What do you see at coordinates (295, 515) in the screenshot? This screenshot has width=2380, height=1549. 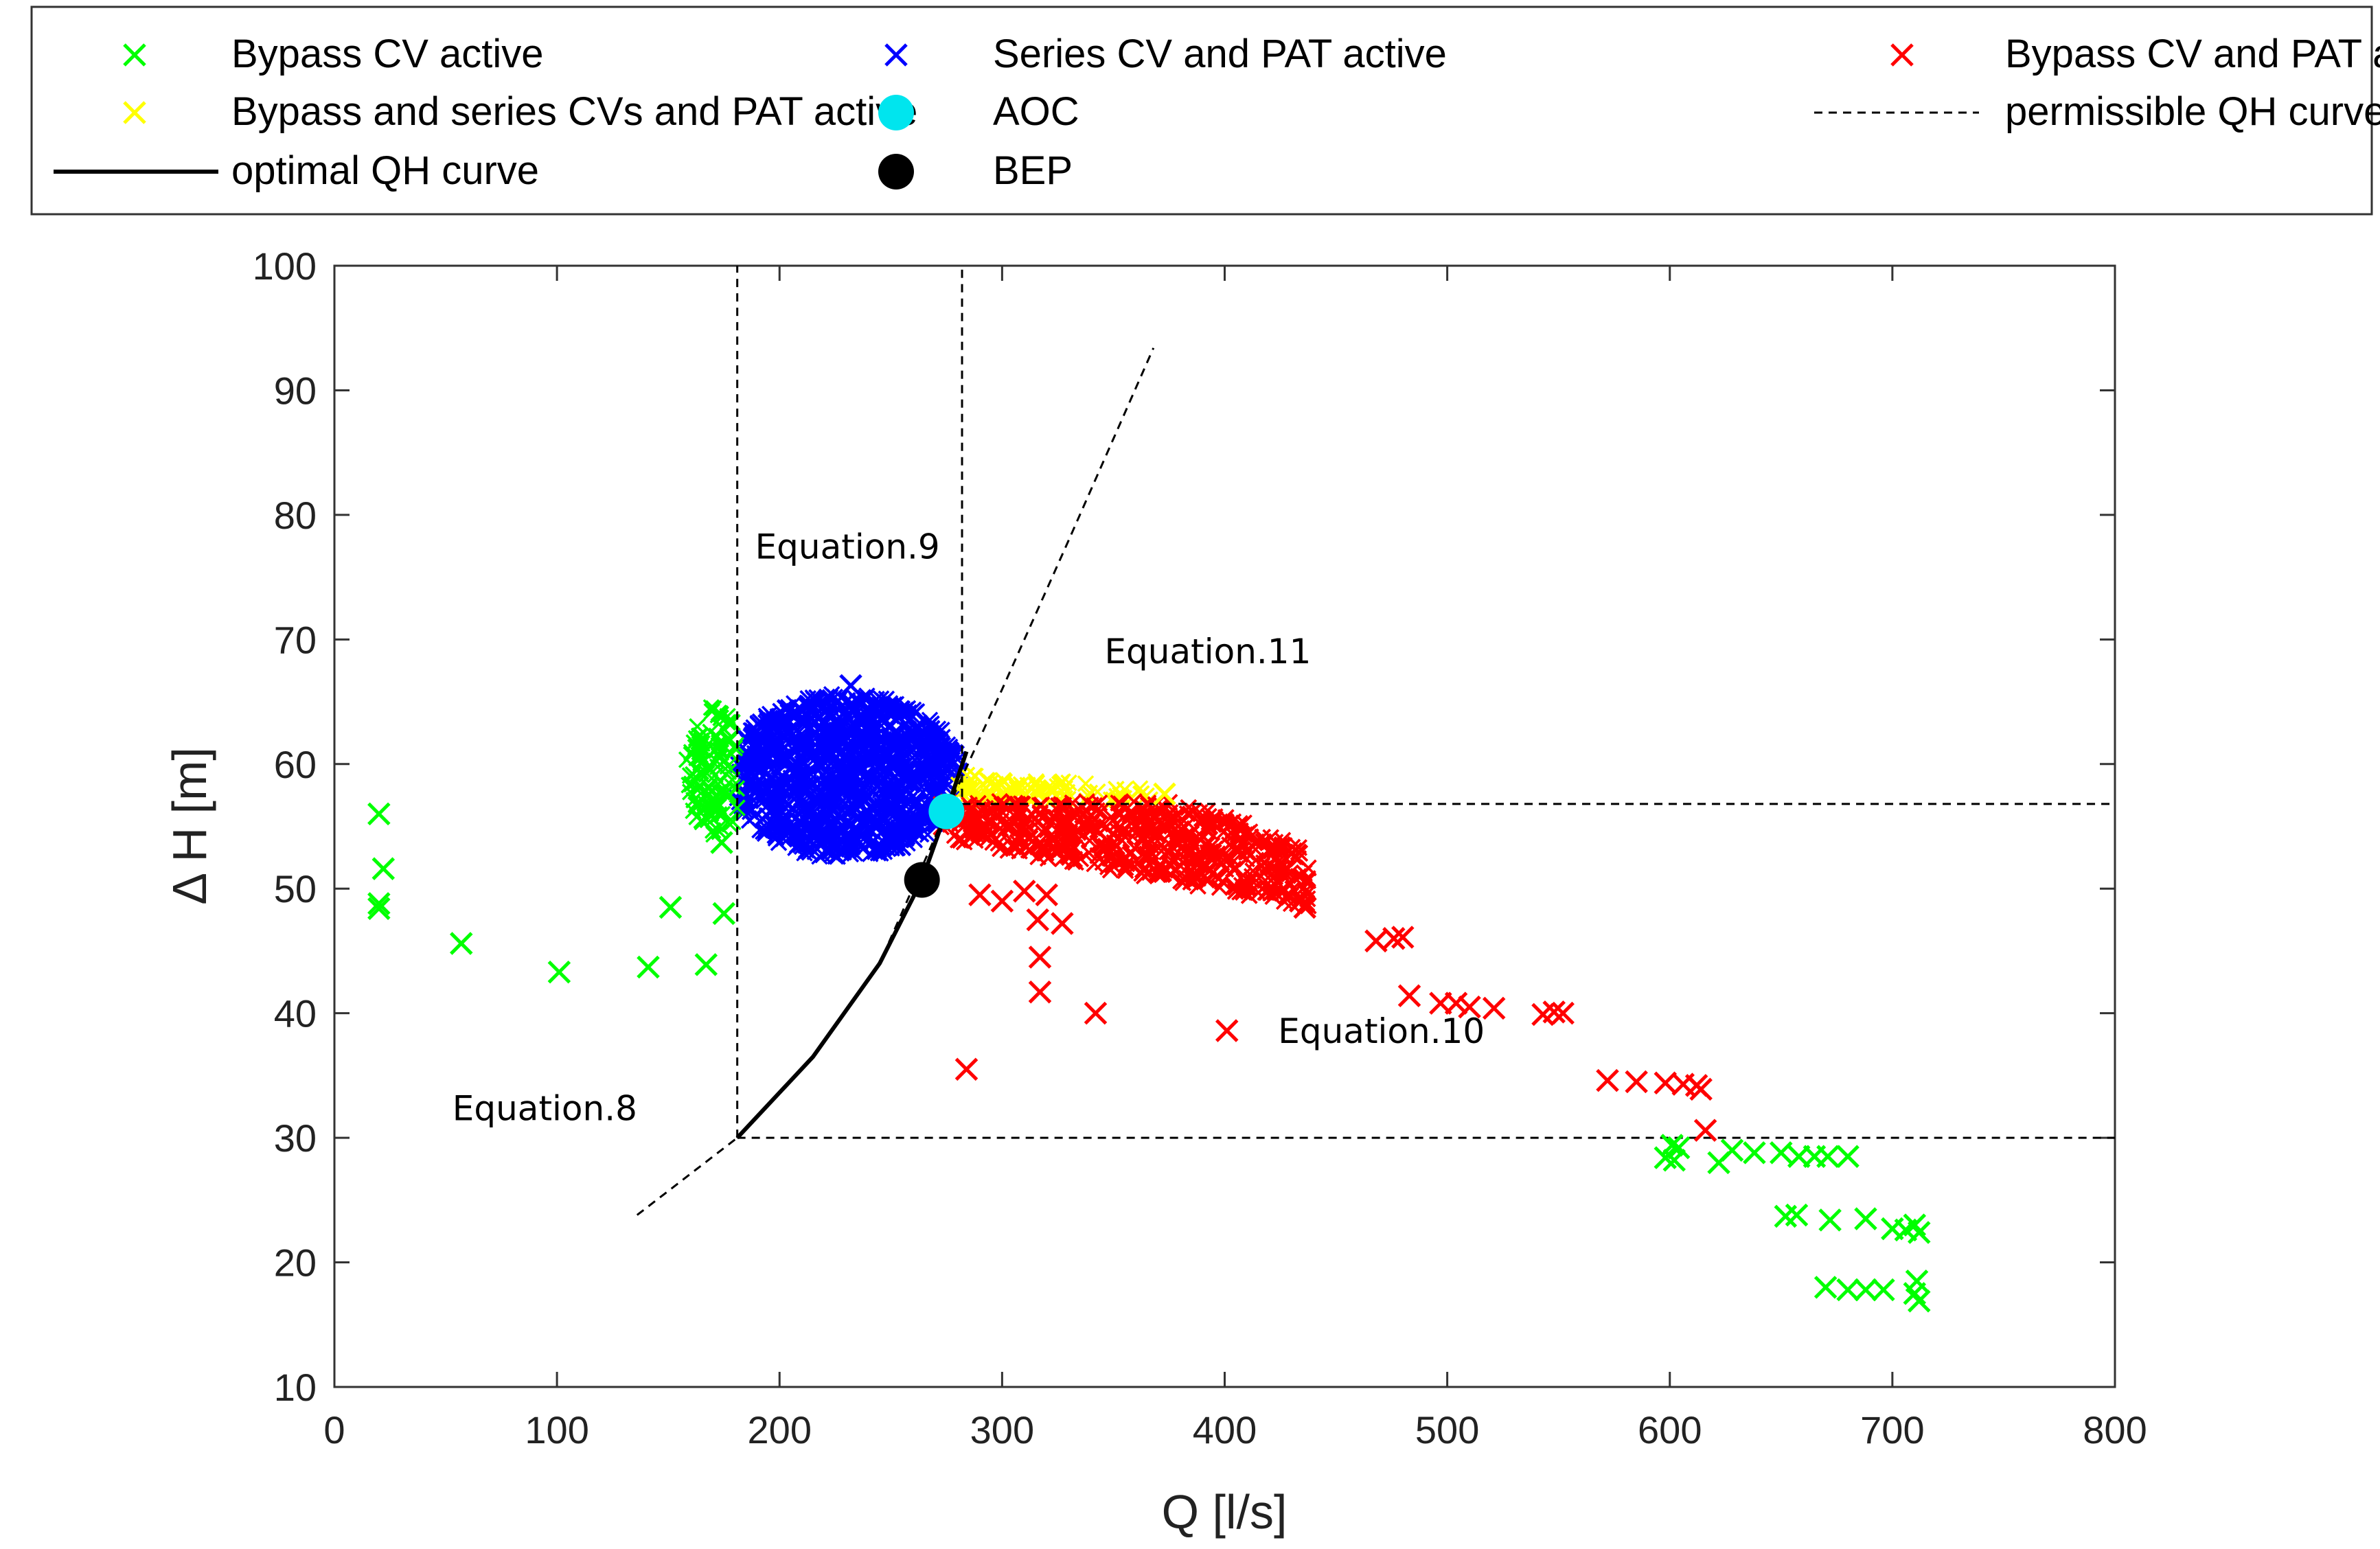 I see `y-tick-label: 80` at bounding box center [295, 515].